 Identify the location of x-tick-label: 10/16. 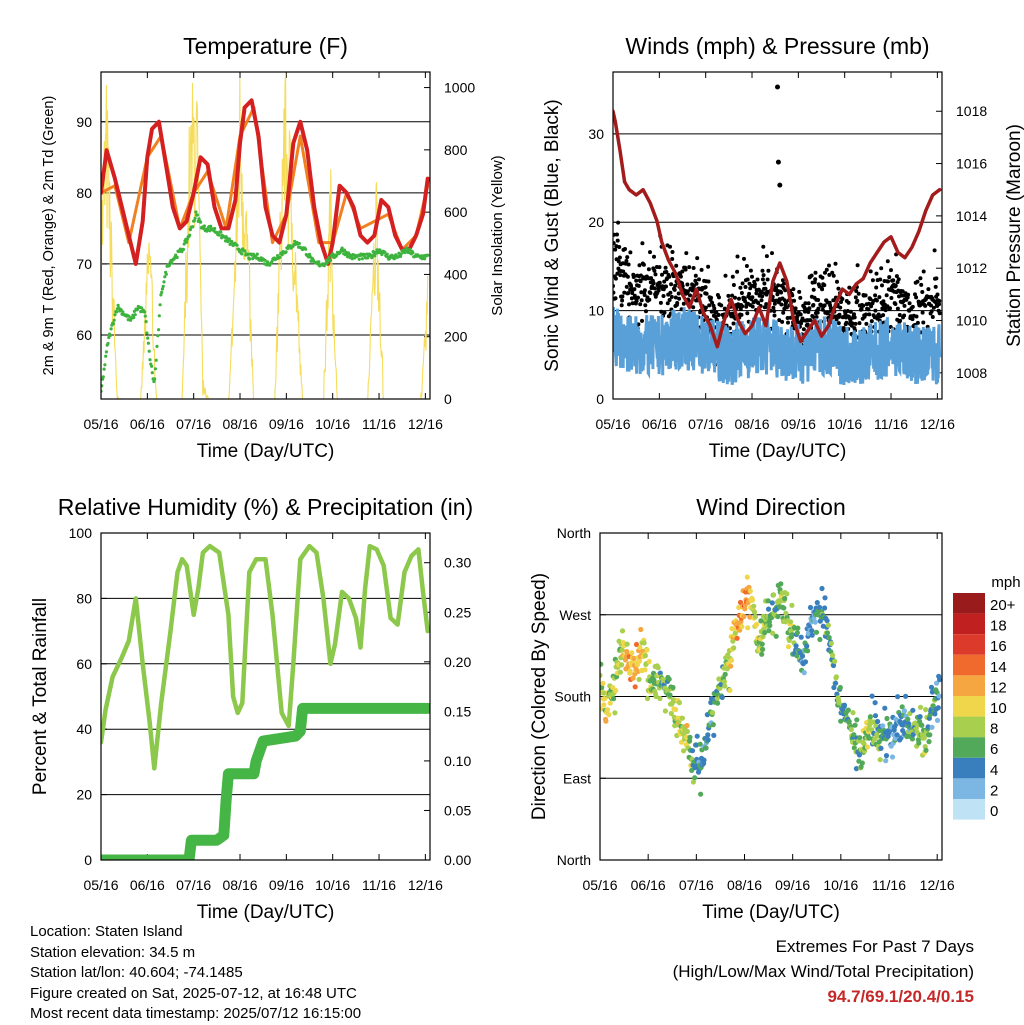
(332, 885).